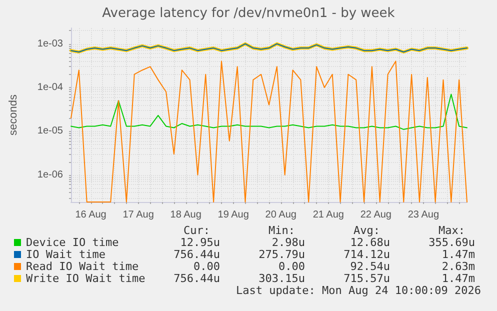 The height and width of the screenshot is (311, 497). What do you see at coordinates (457, 266) in the screenshot?
I see `text: 2.63m` at bounding box center [457, 266].